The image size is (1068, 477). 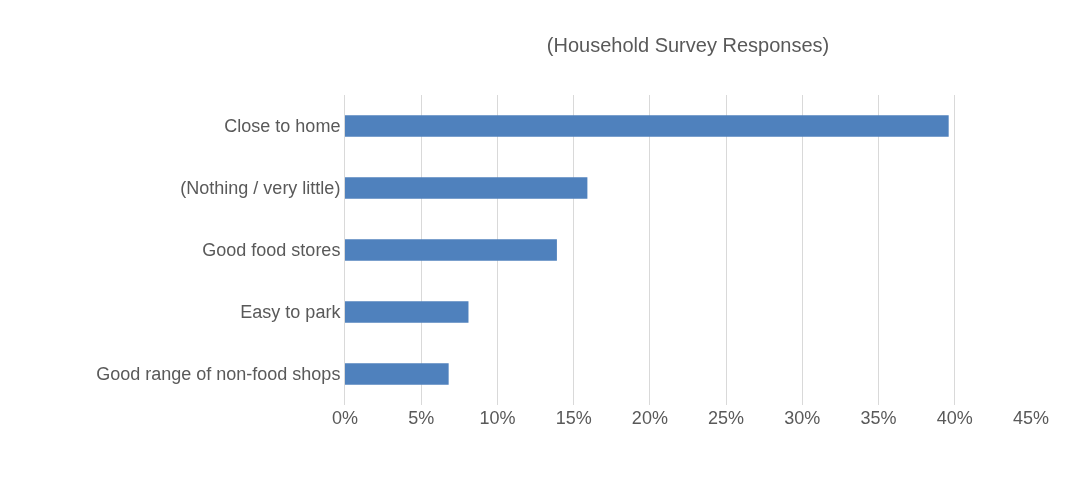 What do you see at coordinates (1031, 418) in the screenshot?
I see `x-tick-label: 45%` at bounding box center [1031, 418].